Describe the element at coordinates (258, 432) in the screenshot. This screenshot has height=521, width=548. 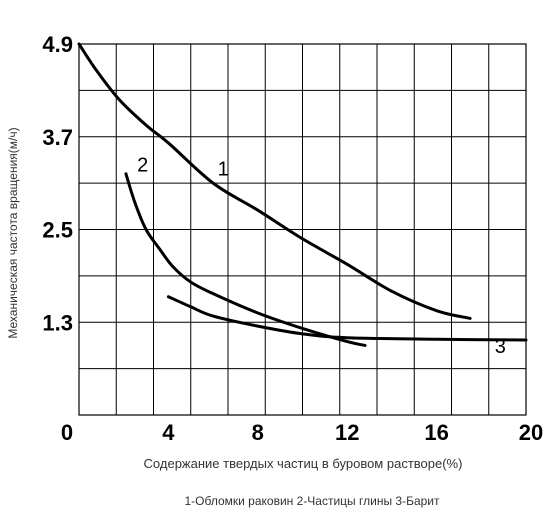
I see `x-tick-label: 8` at that location.